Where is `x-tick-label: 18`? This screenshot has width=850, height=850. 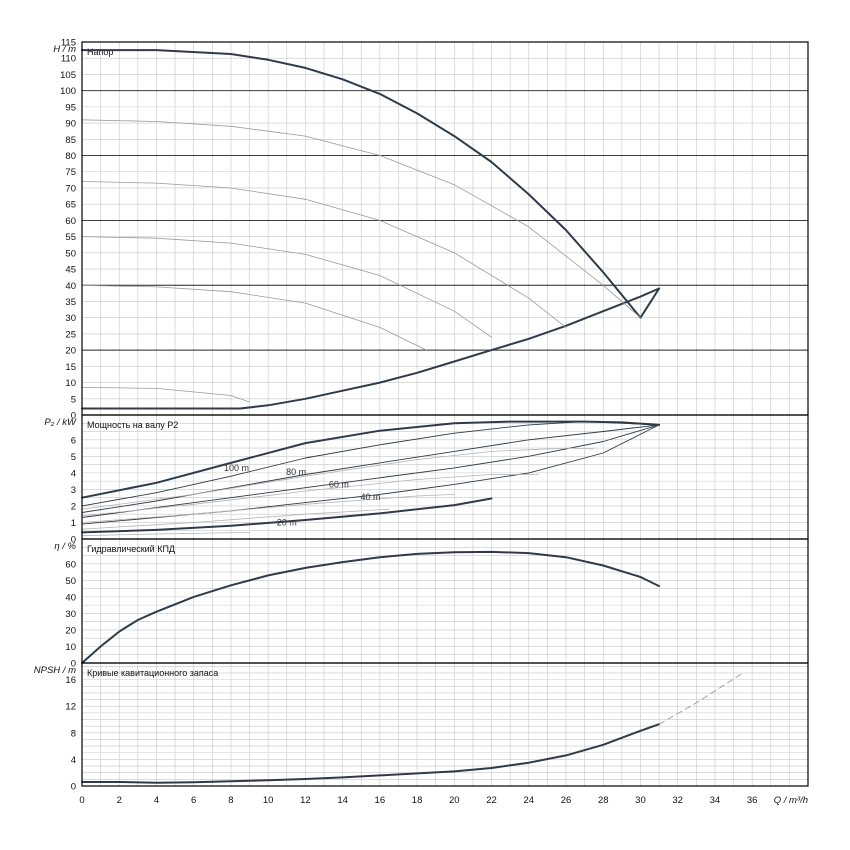 x-tick-label: 18 is located at coordinates (417, 800).